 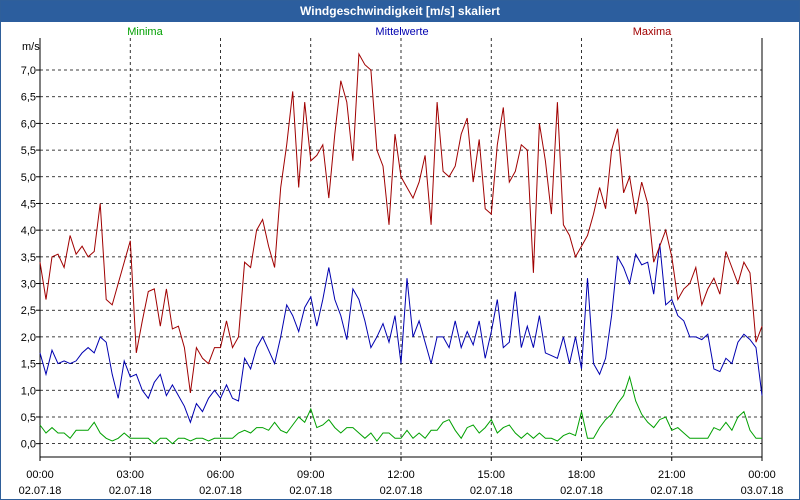 I want to click on y-tick-label: 5,0, so click(x=28, y=178).